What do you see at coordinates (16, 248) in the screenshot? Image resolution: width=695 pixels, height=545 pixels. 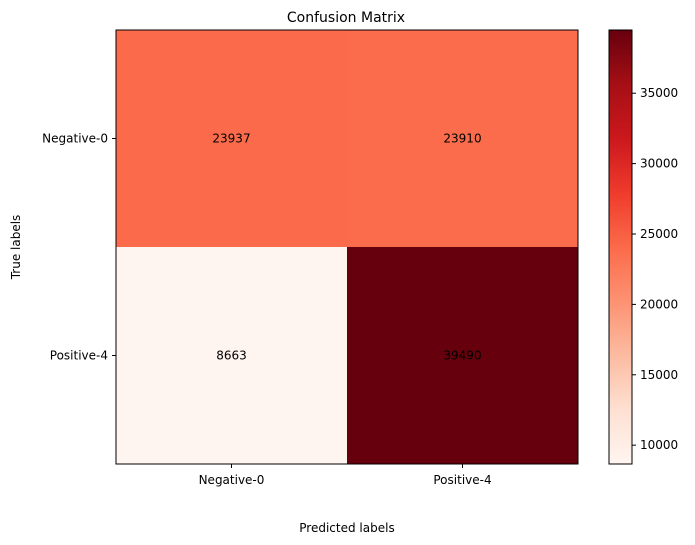 I see `y-axis-label: True labels` at bounding box center [16, 248].